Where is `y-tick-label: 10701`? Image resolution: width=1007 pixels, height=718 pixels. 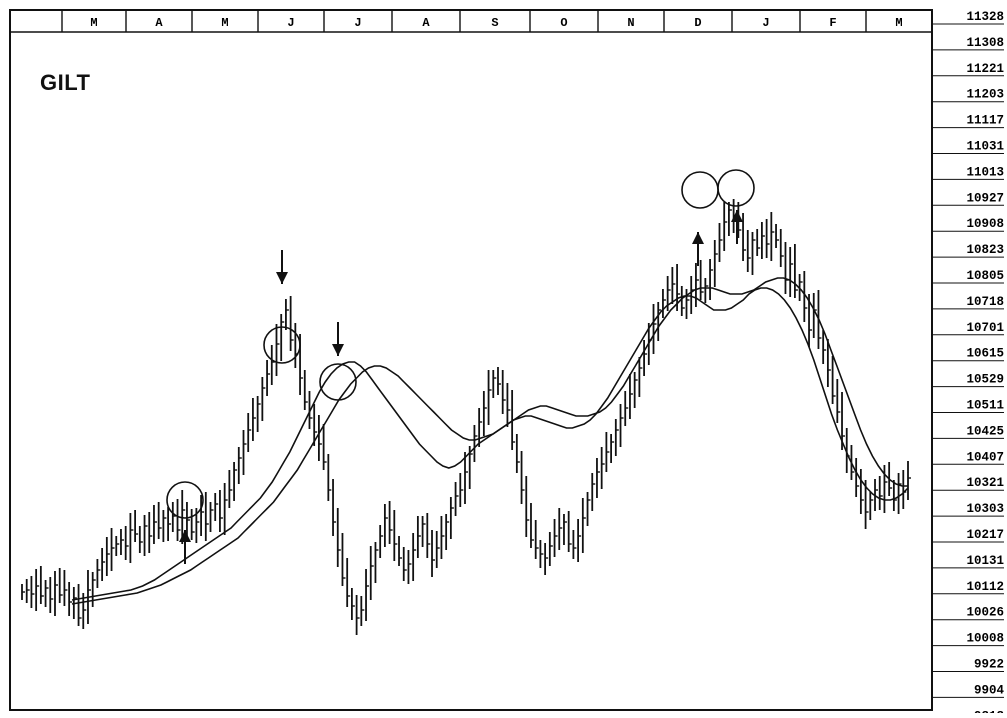 y-tick-label: 10701 is located at coordinates (985, 328).